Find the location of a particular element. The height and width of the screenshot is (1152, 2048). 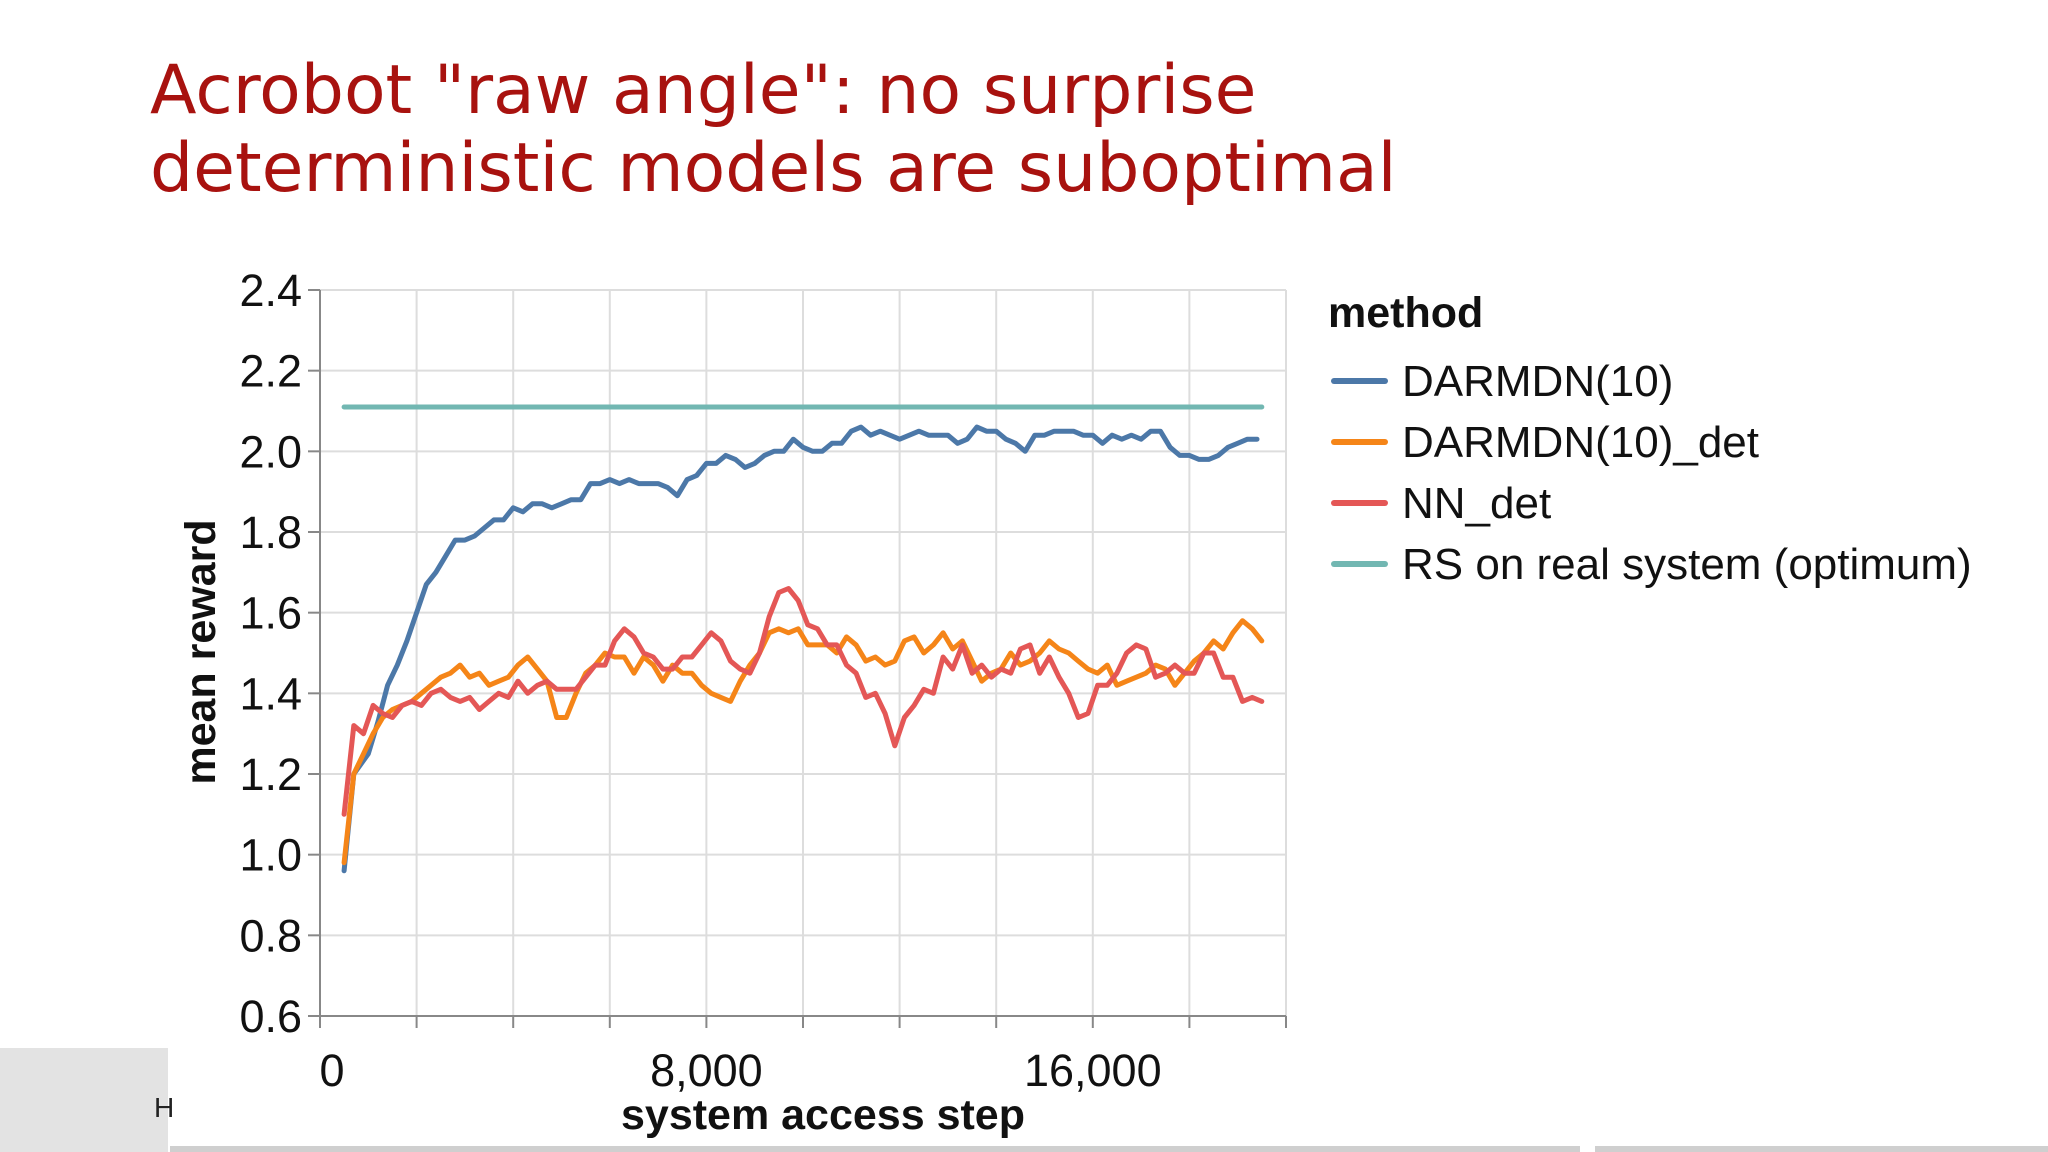

y-tick-label: 1.6 is located at coordinates (270, 613).